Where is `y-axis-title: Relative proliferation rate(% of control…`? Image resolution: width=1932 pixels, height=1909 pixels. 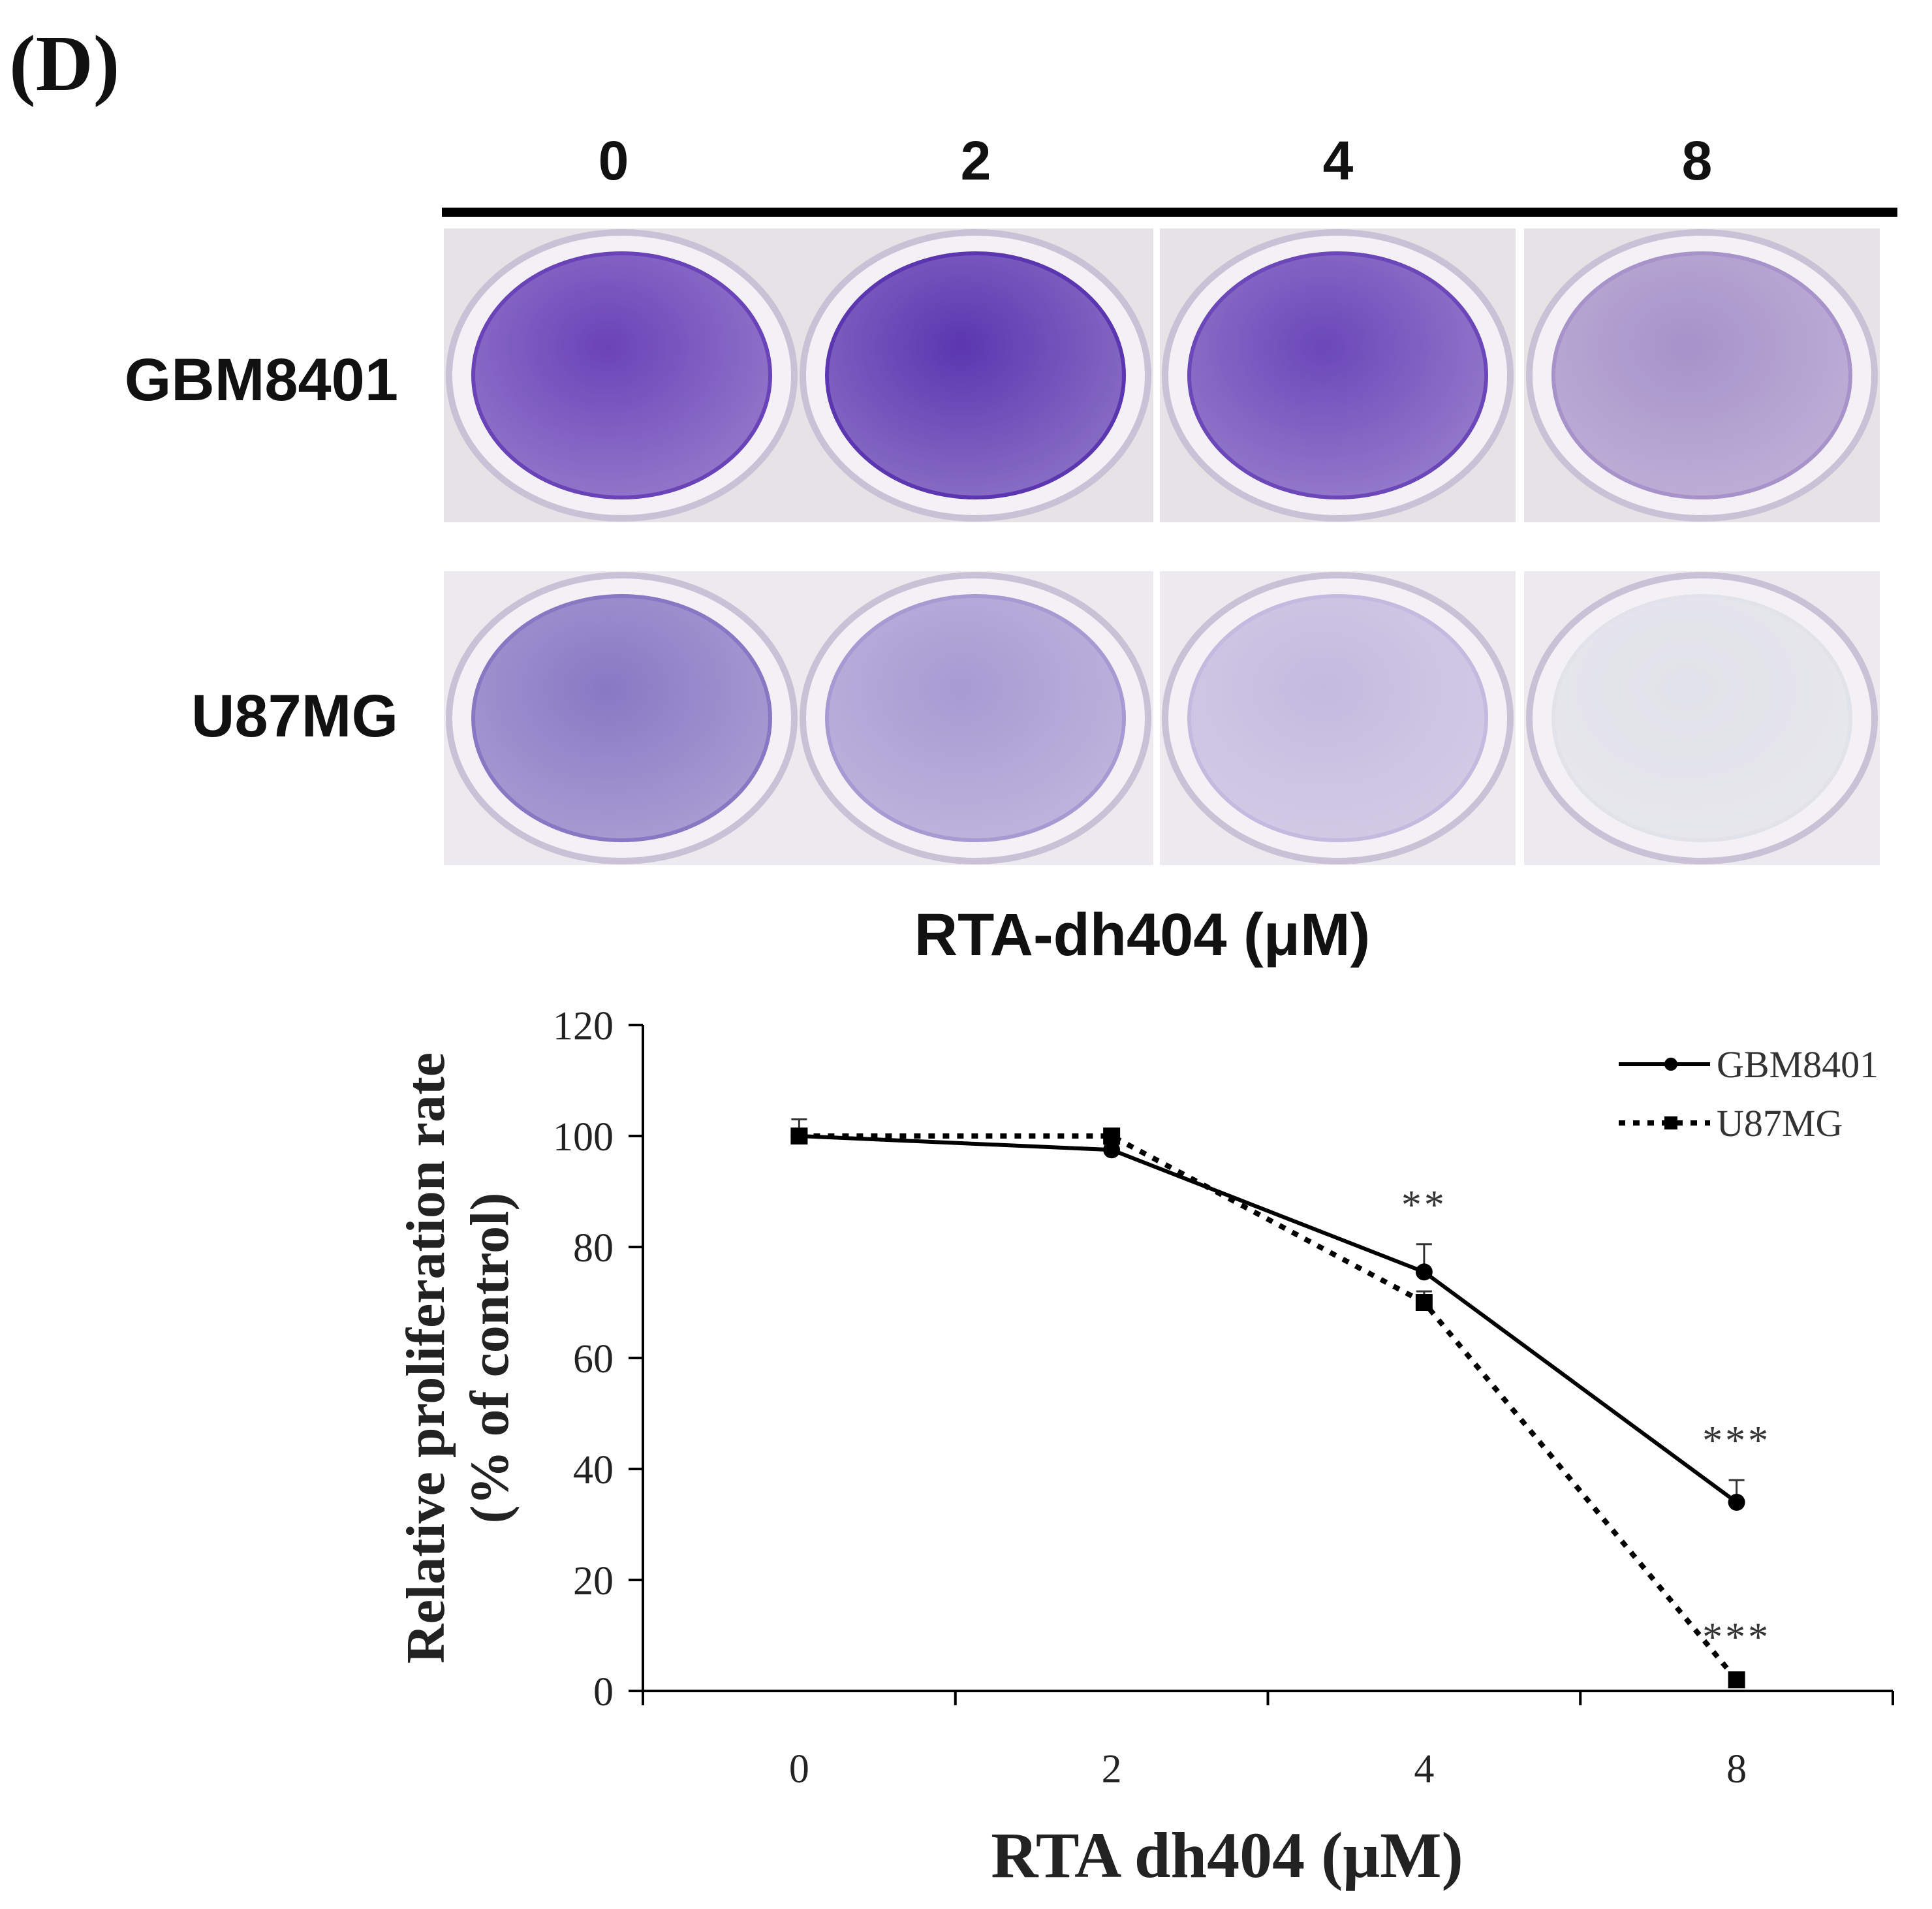 y-axis-title: Relative proliferation rate(% of control… is located at coordinates (458, 1358).